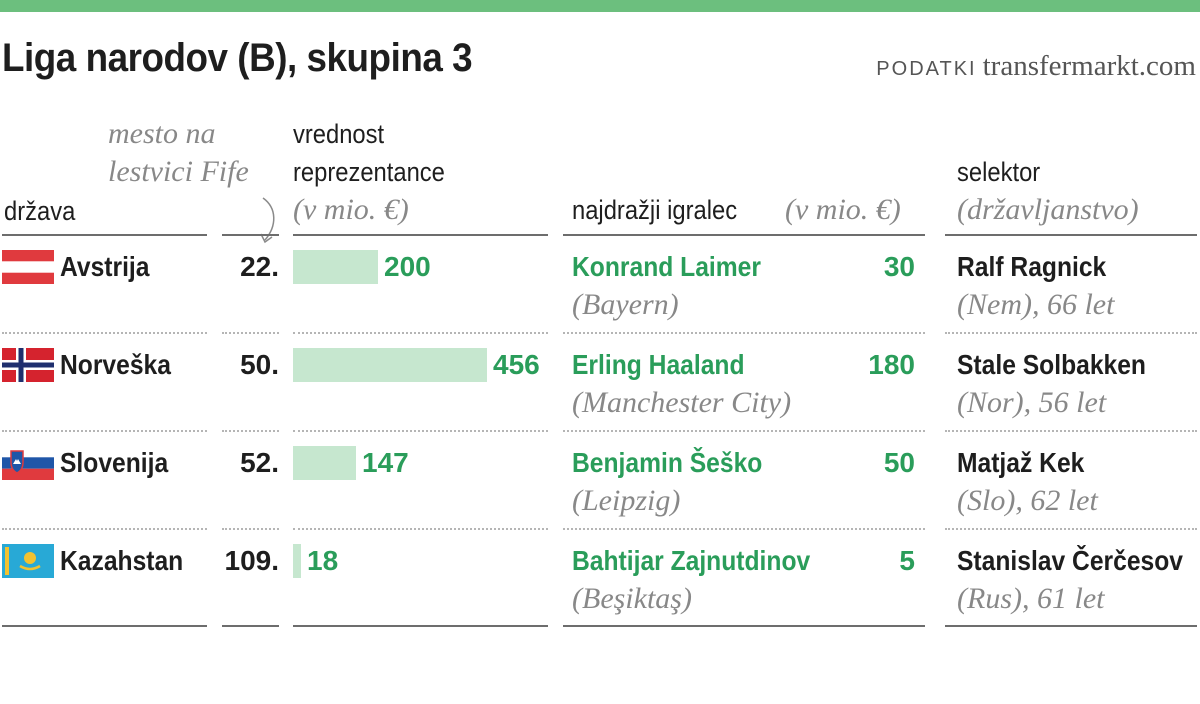 The height and width of the screenshot is (704, 1200). What do you see at coordinates (658, 364) in the screenshot?
I see `top-player-name: Erling Haaland` at bounding box center [658, 364].